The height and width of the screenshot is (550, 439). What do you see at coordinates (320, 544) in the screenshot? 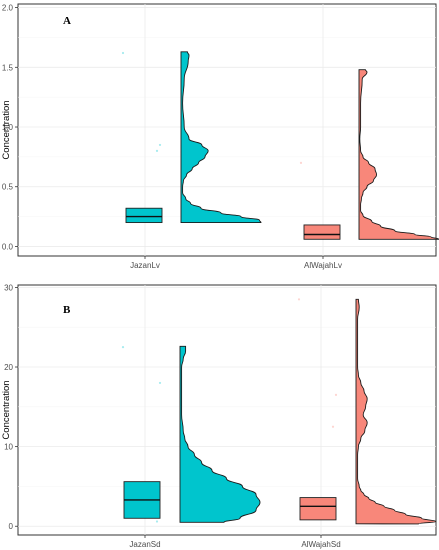
I see `x-tick-label: AlWajahSd` at bounding box center [320, 544].